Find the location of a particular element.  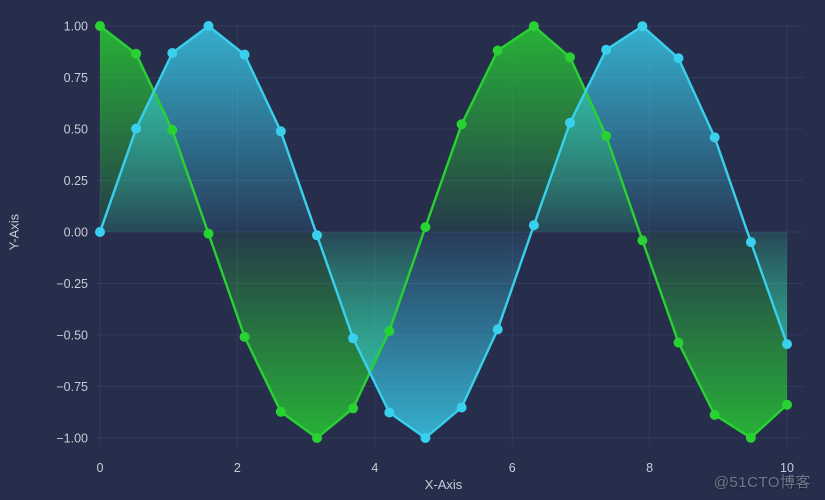

y-tick-label: 0.00 is located at coordinates (76, 233).